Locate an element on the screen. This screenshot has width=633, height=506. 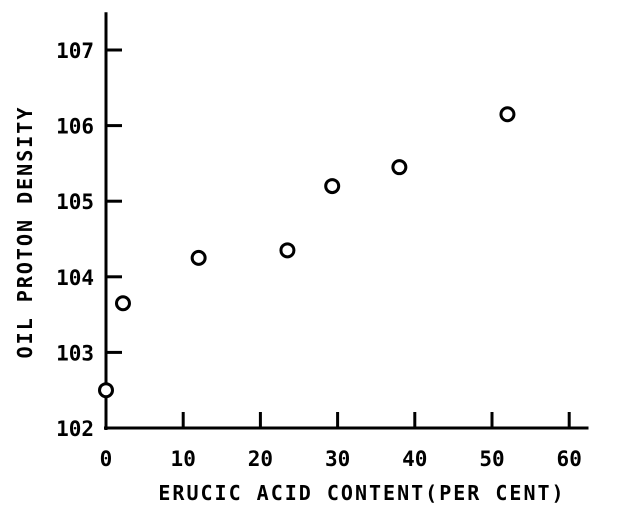
x-tick-label: 10 is located at coordinates (183, 459).